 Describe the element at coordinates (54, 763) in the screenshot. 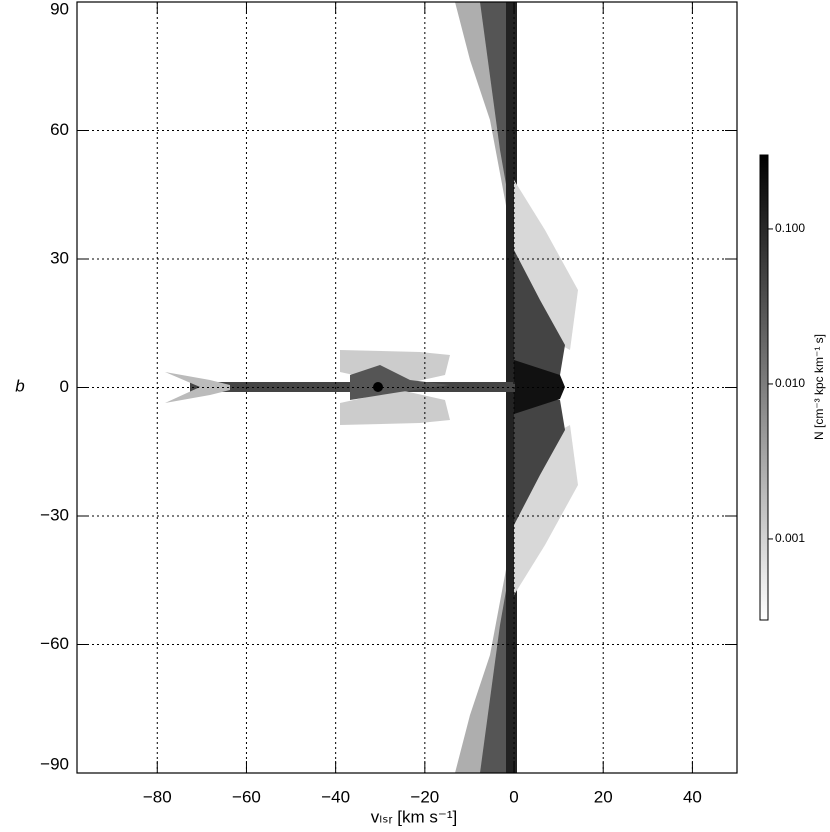

I see `y-tick-label: −90` at that location.